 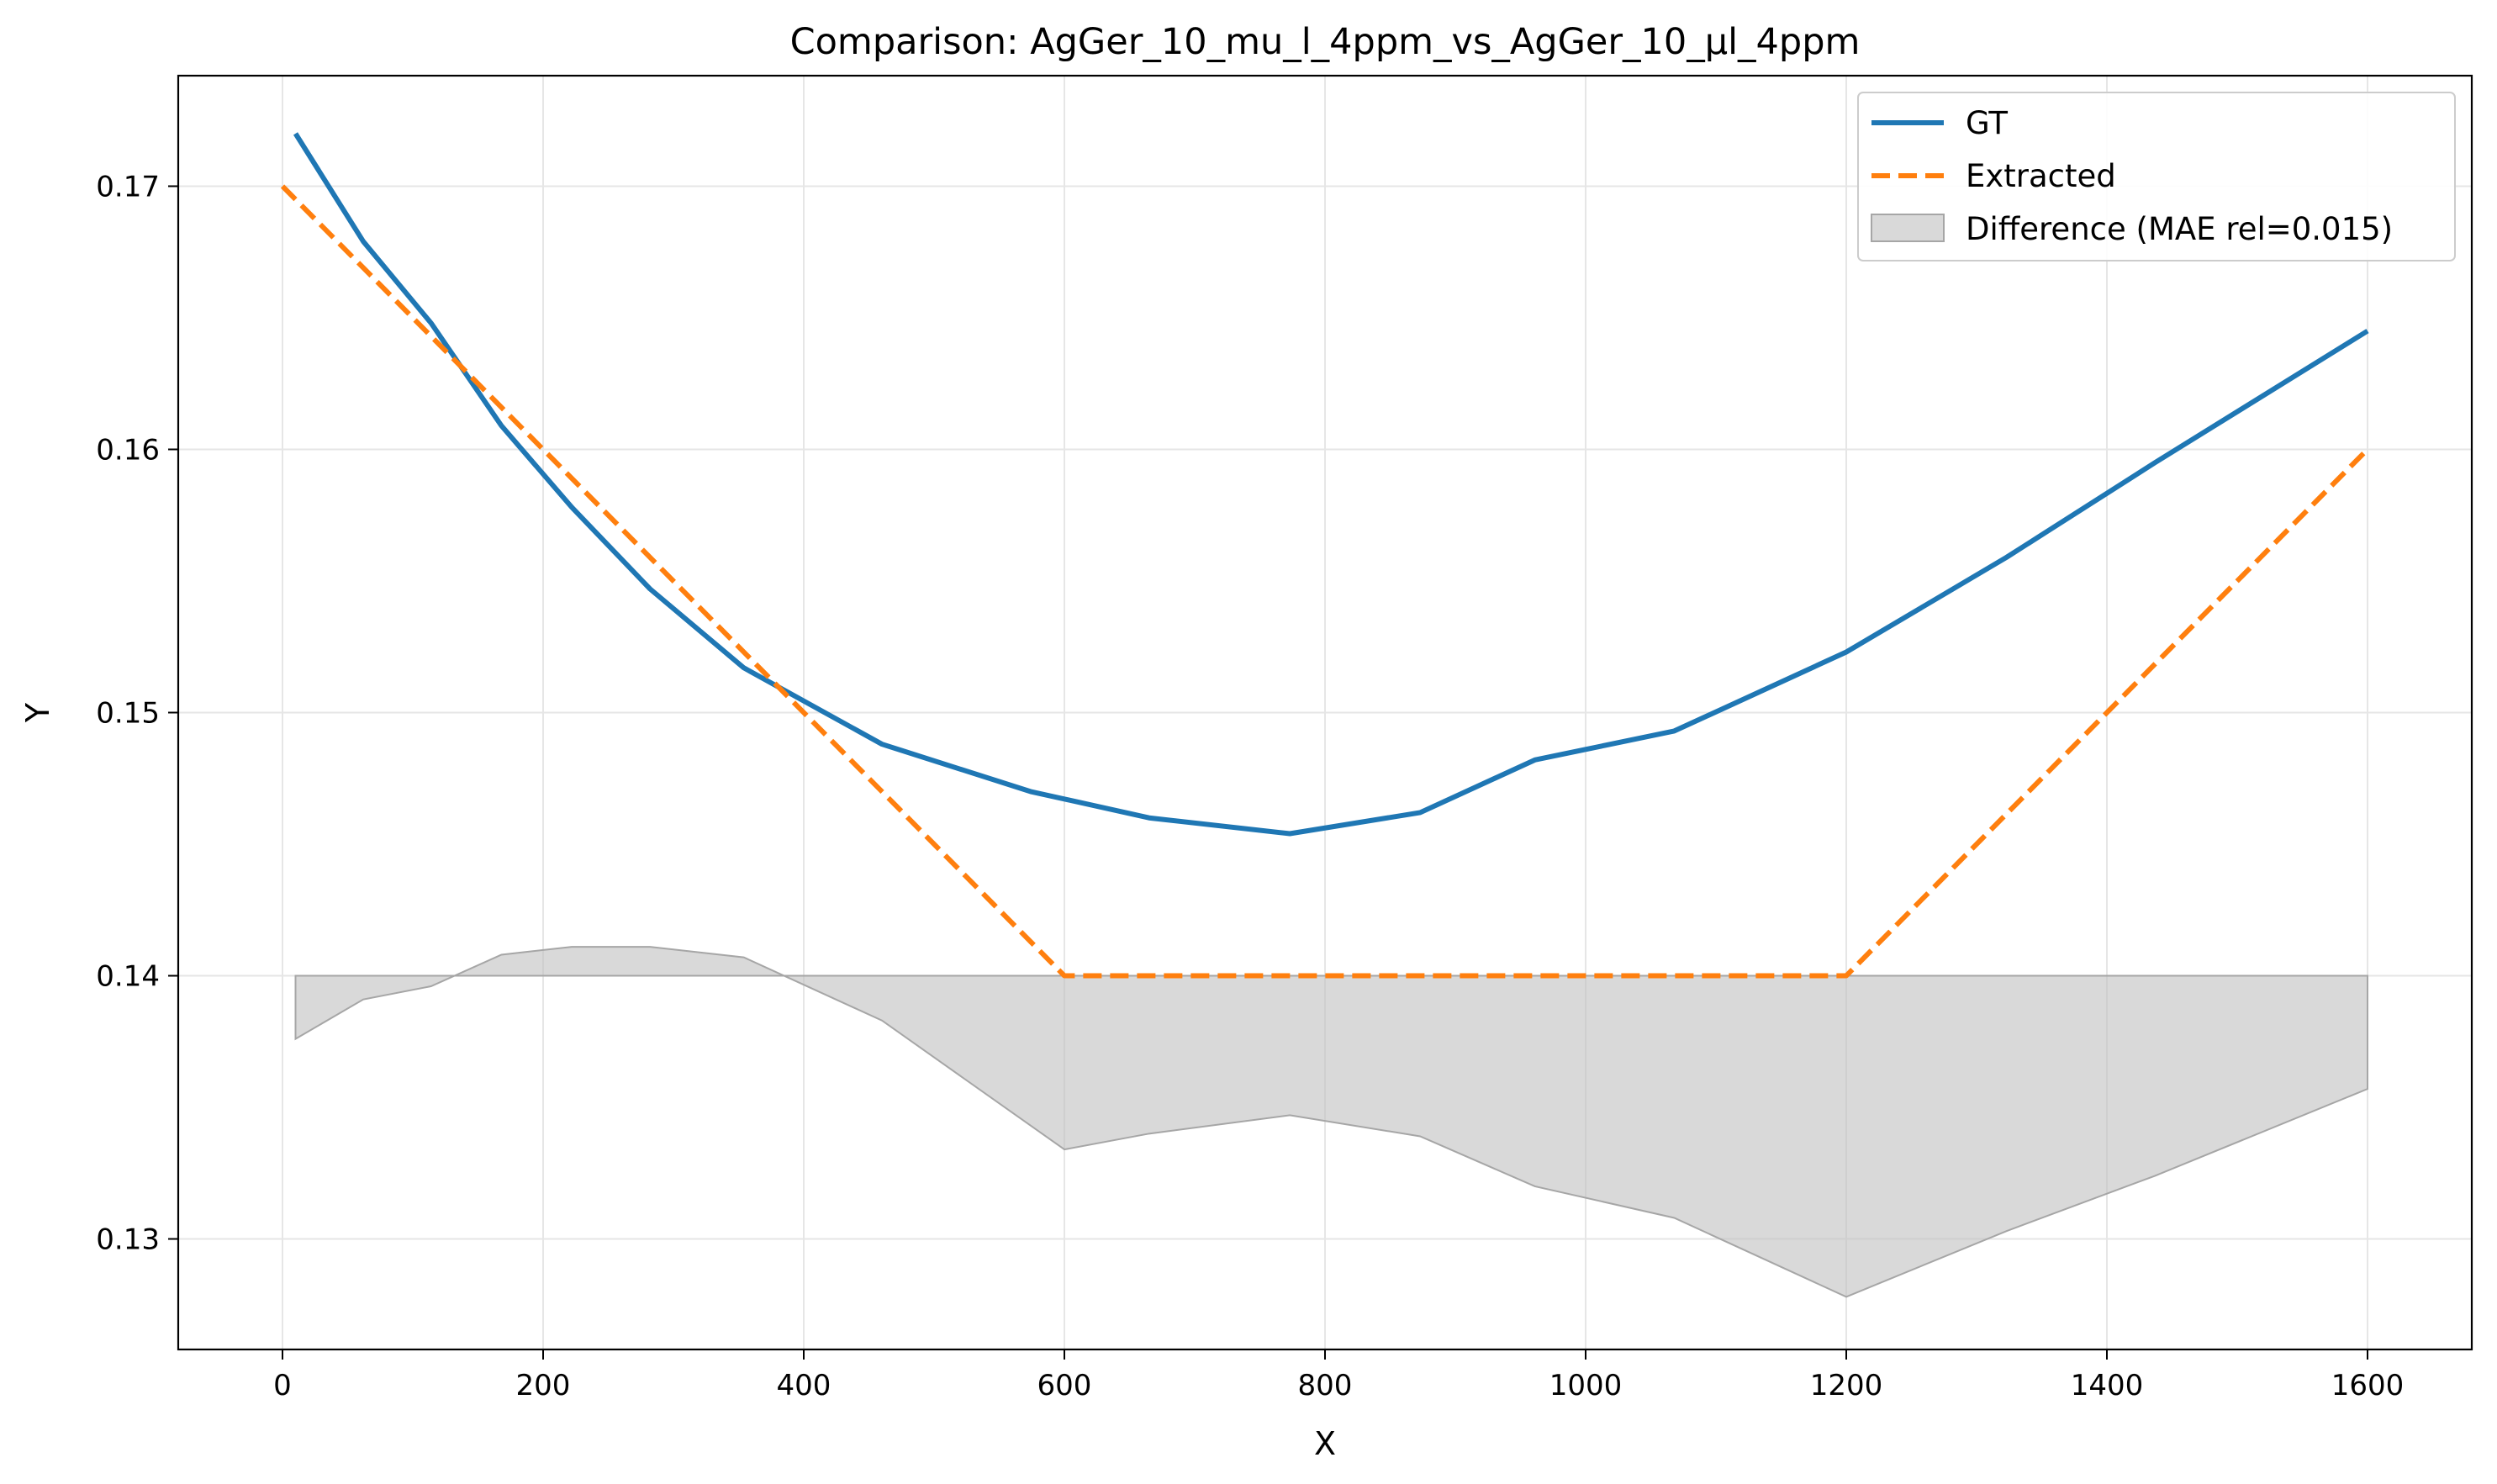 What do you see at coordinates (1325, 1385) in the screenshot?
I see `x-tick-label: 800` at bounding box center [1325, 1385].